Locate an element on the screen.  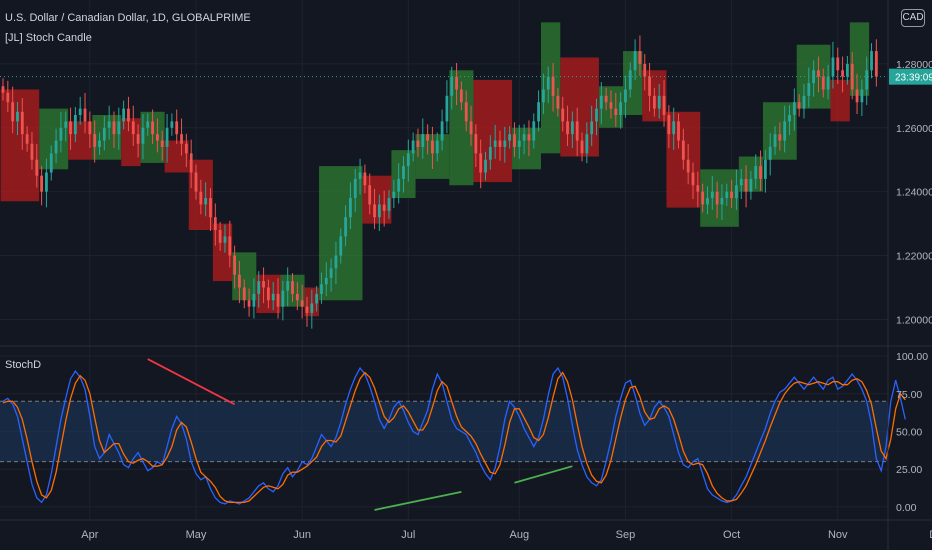
time-tick-label: Dec is located at coordinates (930, 535).